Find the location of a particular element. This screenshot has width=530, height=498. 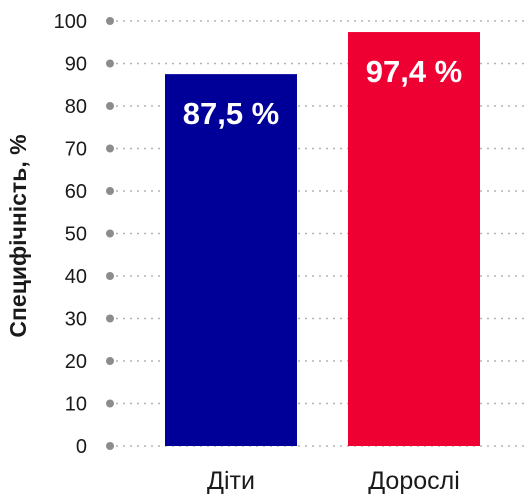

y-tick-label: 10 is located at coordinates (76, 405).